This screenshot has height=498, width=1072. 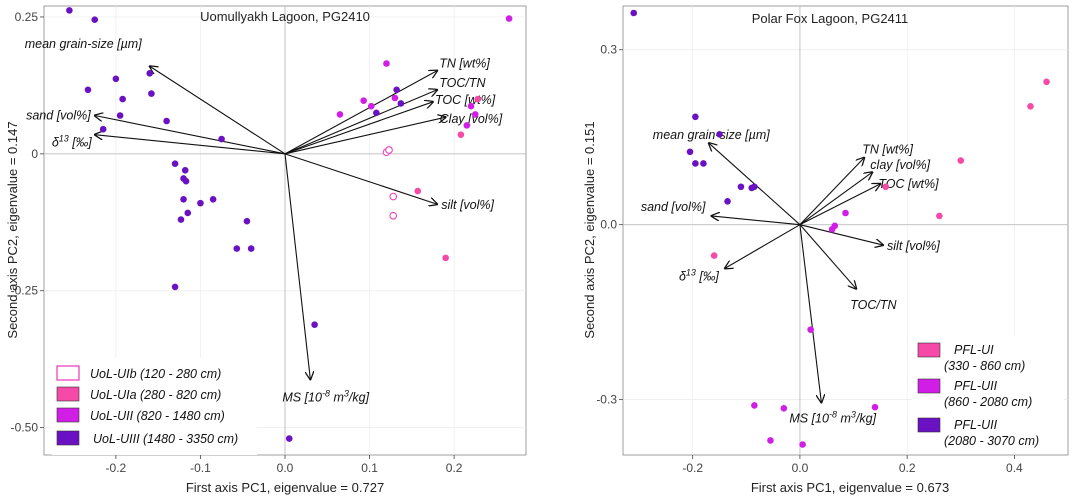 I want to click on left-vector-toc-wt, so click(x=358, y=128).